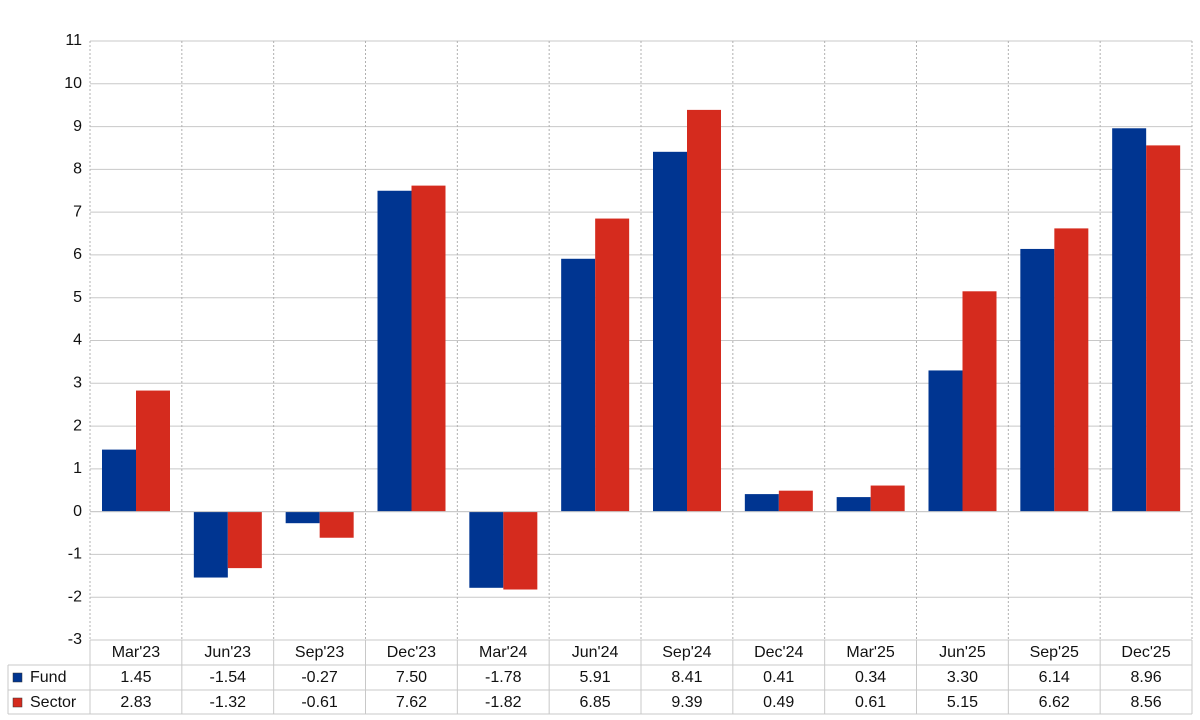 The image size is (1200, 720). What do you see at coordinates (503, 652) in the screenshot?
I see `x-tick-label: Mar'24` at bounding box center [503, 652].